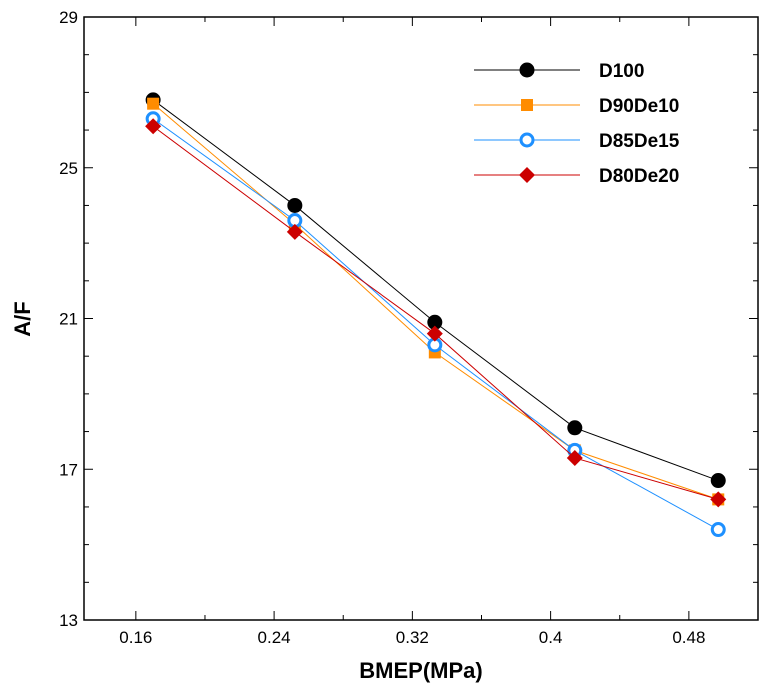 Image resolution: width=773 pixels, height=690 pixels. I want to click on y-tick-label: 13, so click(68, 620).